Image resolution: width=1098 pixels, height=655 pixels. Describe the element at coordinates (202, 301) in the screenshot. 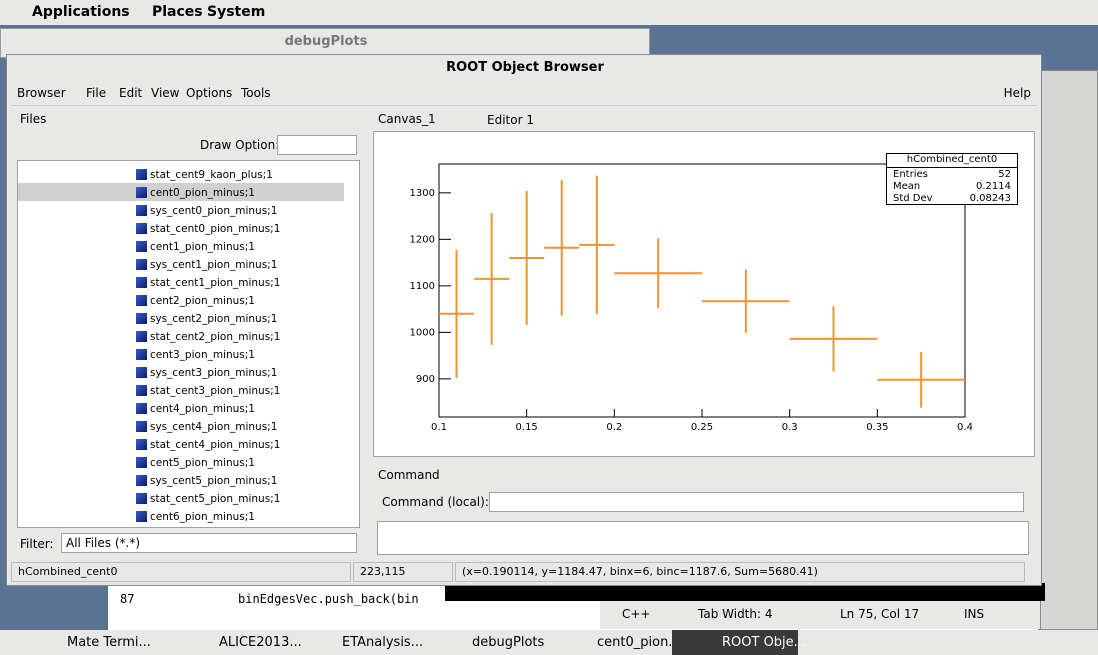

I see `tree-item: cent2_pion_minus;1` at that location.